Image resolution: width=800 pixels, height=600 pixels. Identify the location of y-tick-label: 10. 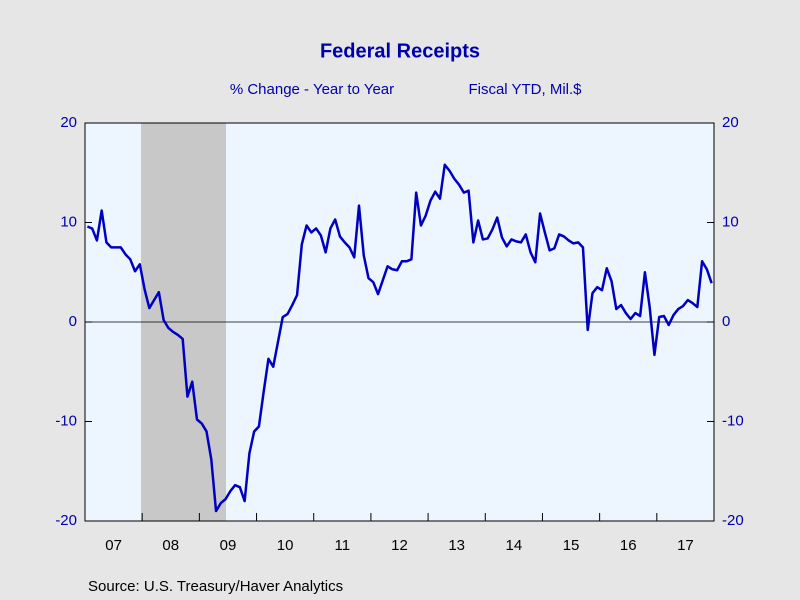
(68, 221).